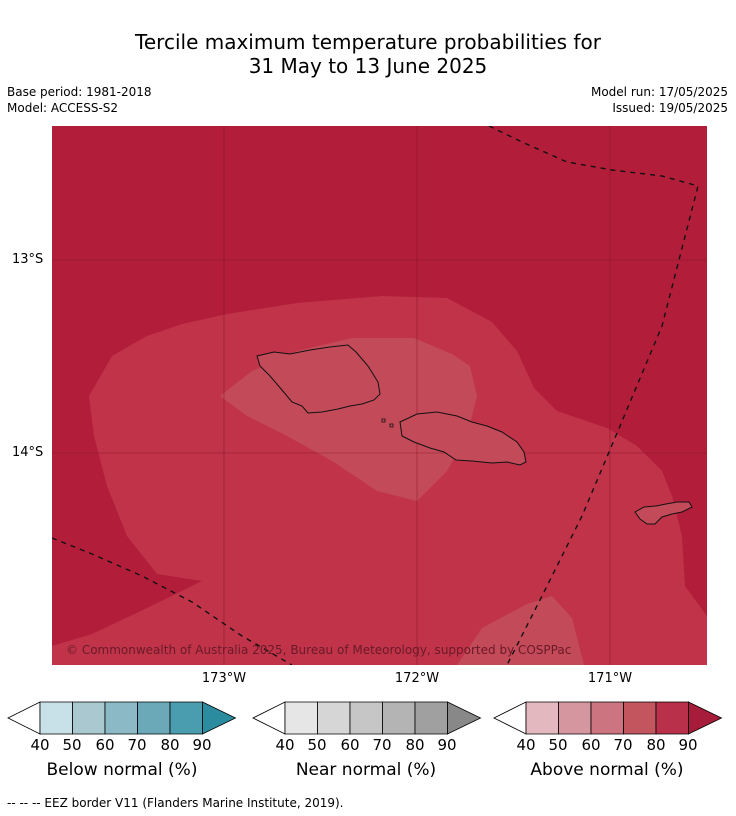 Image resolution: width=736 pixels, height=816 pixels. I want to click on tick-near-60: 60, so click(350, 745).